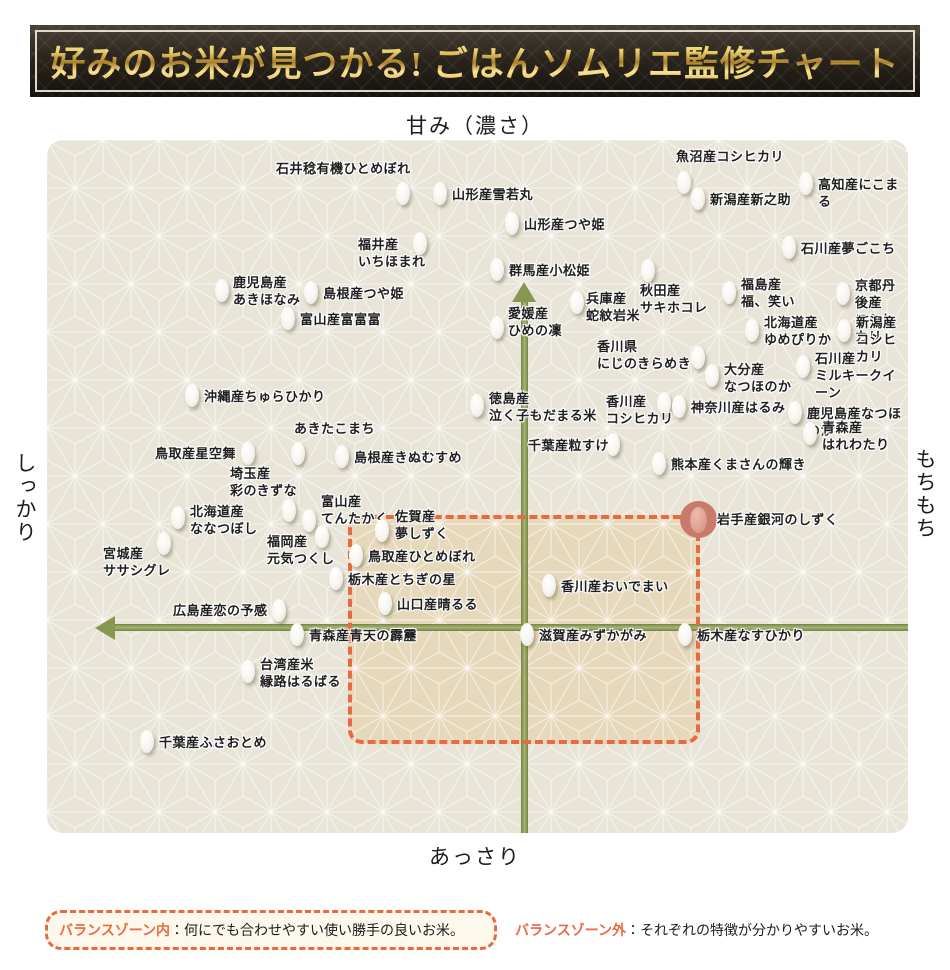 The width and height of the screenshot is (950, 970). Describe the element at coordinates (858, 193) in the screenshot. I see `rice-label: 高知産にこまる` at that location.